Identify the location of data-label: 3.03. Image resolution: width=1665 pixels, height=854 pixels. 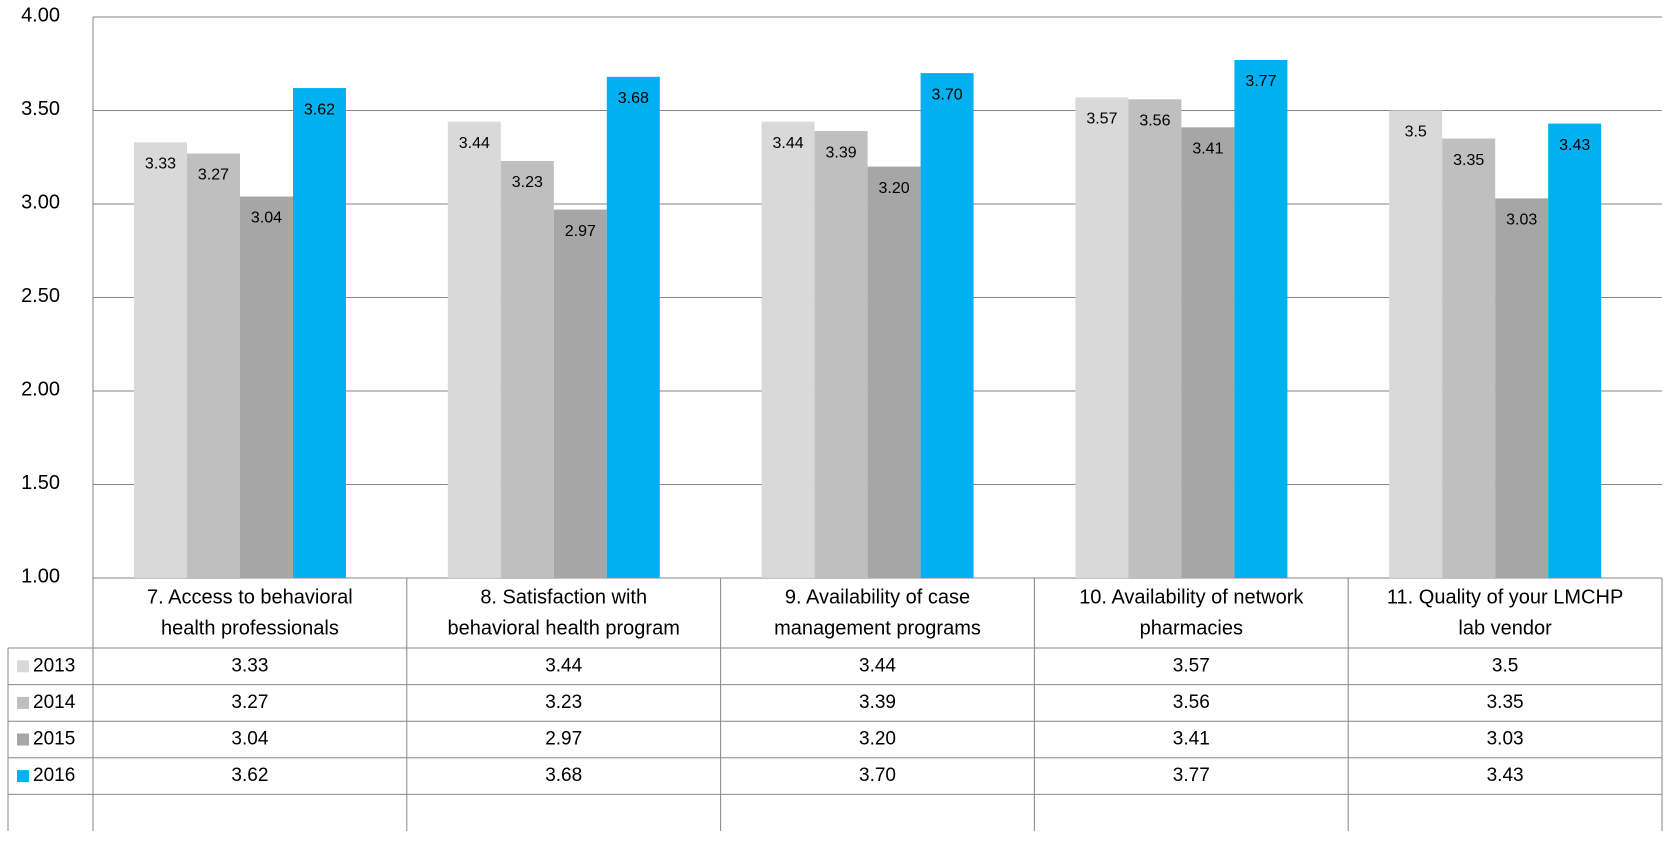
(1521, 220).